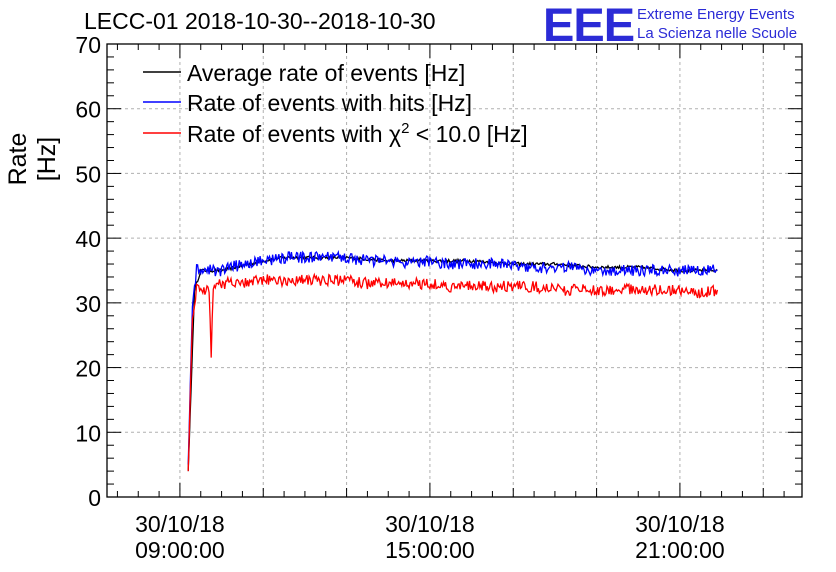 The image size is (836, 572). I want to click on legend-chi-symbol: χ, so click(395, 134).